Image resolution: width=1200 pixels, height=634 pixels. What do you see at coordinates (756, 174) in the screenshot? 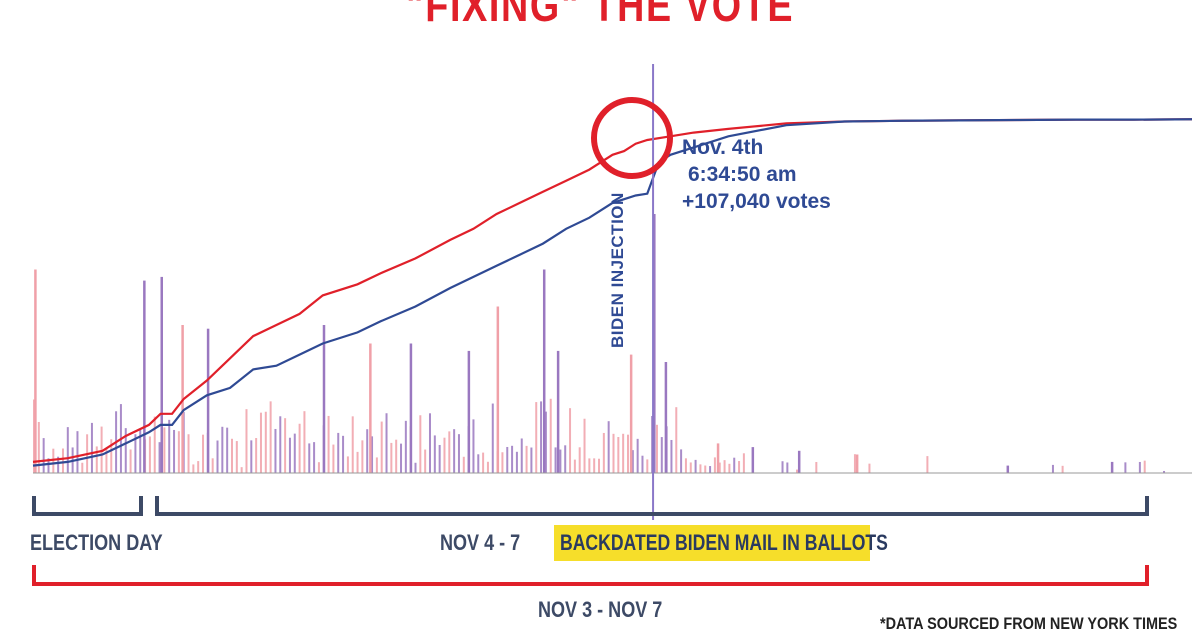
I see `injection-annotation: Nov. 4th 6:34:50 am +107,040 votes` at bounding box center [756, 174].